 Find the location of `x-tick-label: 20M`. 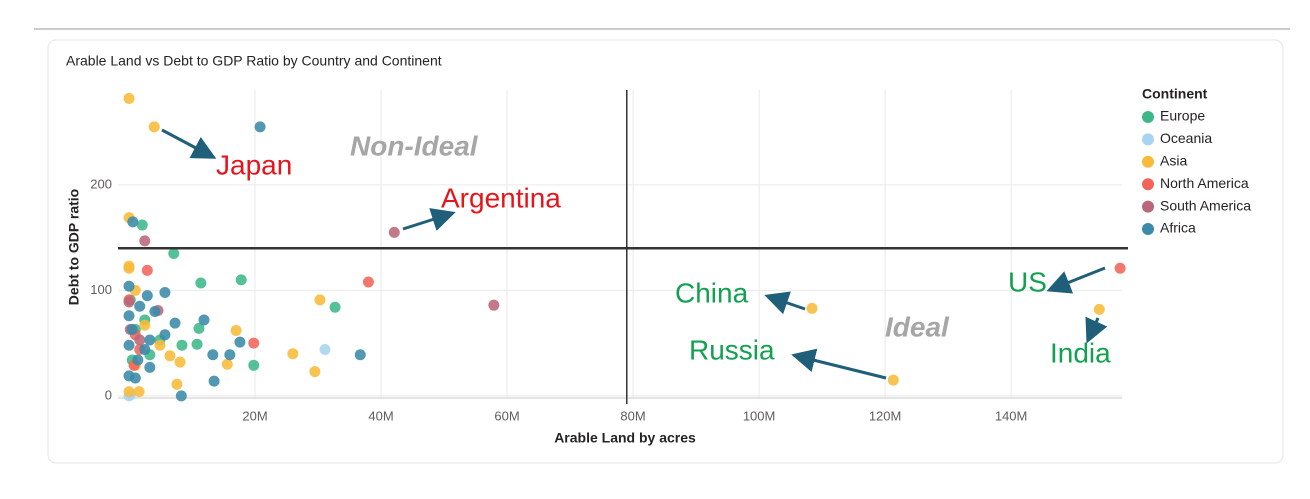

x-tick-label: 20M is located at coordinates (254, 415).